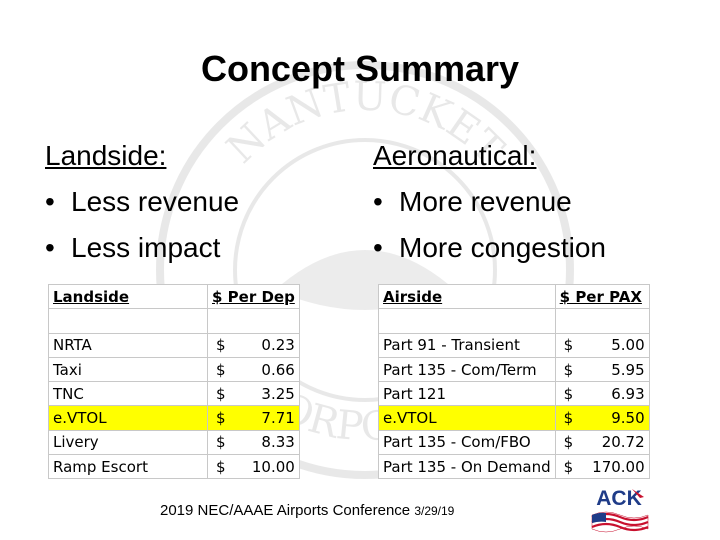 The image size is (720, 540). Describe the element at coordinates (514, 467) in the screenshot. I see `table-row: Part 135 - On Demand $170.00` at that location.